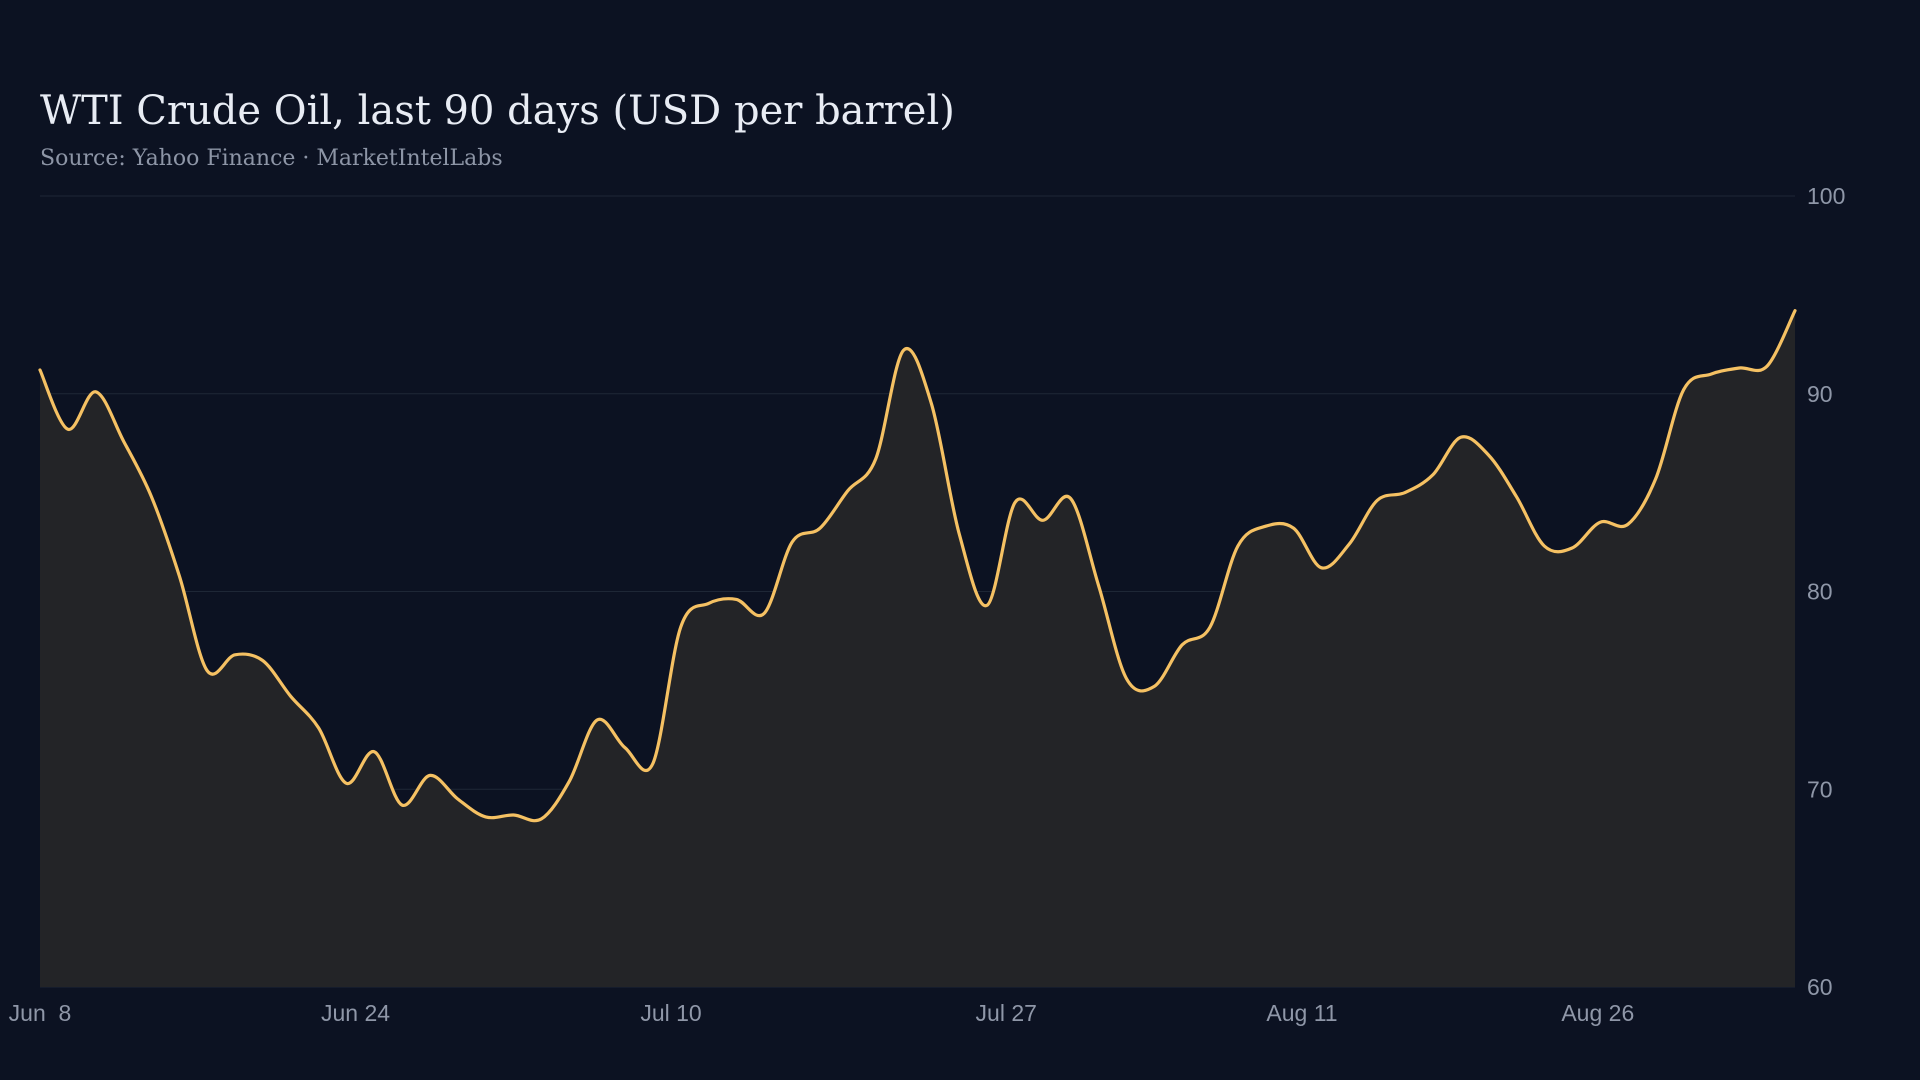 This screenshot has height=1080, width=1920. Describe the element at coordinates (1826, 196) in the screenshot. I see `y-tick-label: 100` at that location.